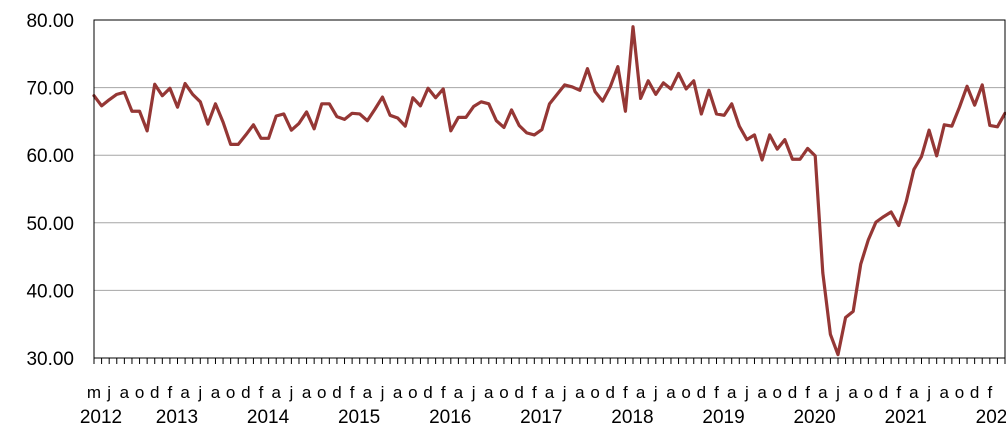 The width and height of the screenshot is (1006, 430). Describe the element at coordinates (50, 224) in the screenshot. I see `y-tick-label: 50.00` at that location.